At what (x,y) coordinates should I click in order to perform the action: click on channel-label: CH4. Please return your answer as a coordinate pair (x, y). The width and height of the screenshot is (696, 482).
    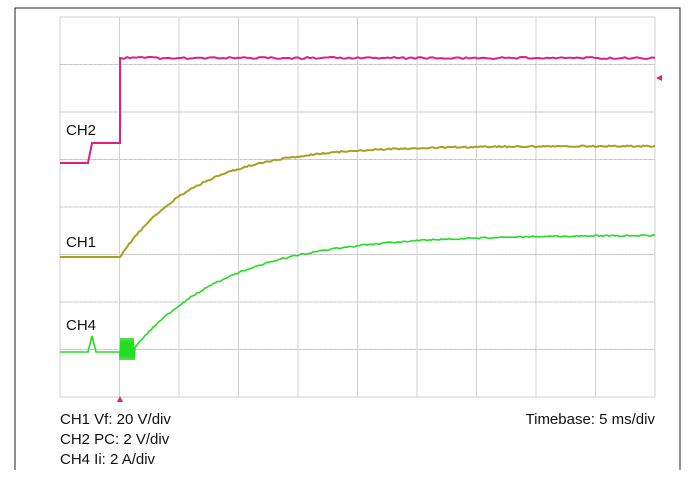
    Looking at the image, I should click on (81, 325).